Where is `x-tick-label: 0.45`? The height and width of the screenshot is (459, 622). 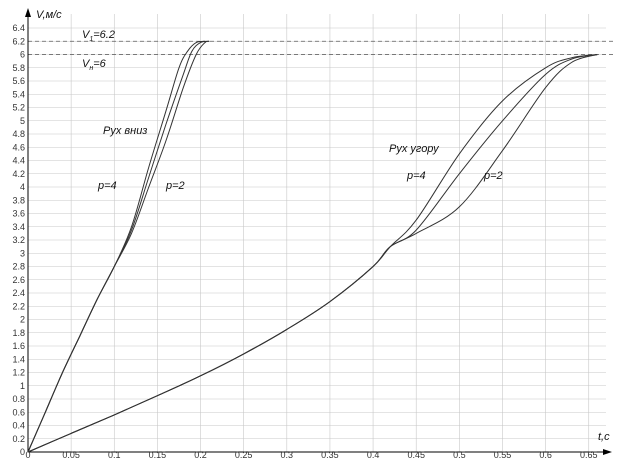
x-tick-label: 0.45 is located at coordinates (416, 454).